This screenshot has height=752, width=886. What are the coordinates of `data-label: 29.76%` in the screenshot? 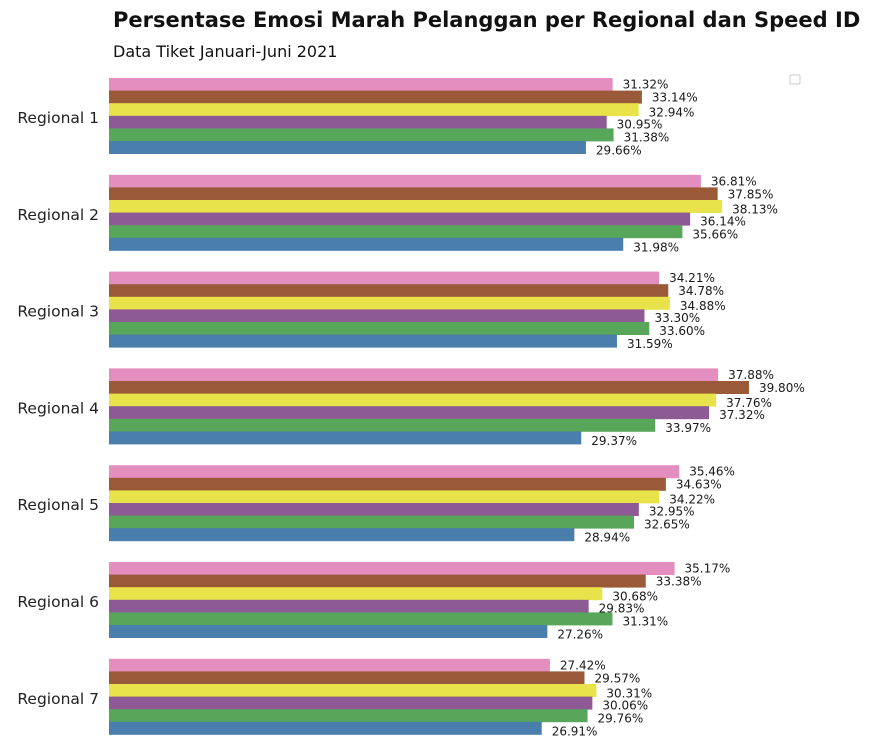 It's located at (621, 718).